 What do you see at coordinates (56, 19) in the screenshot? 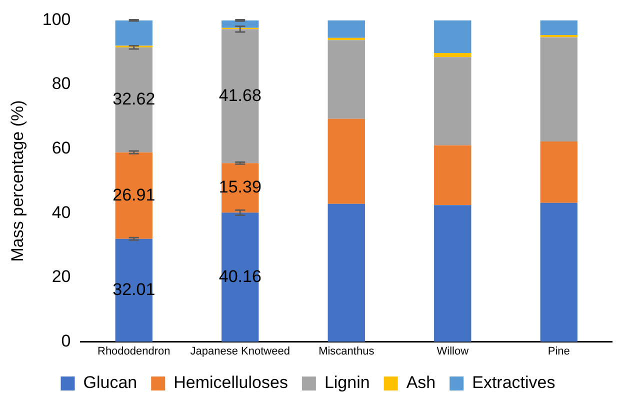
I see `y-tick-label: 100` at bounding box center [56, 19].